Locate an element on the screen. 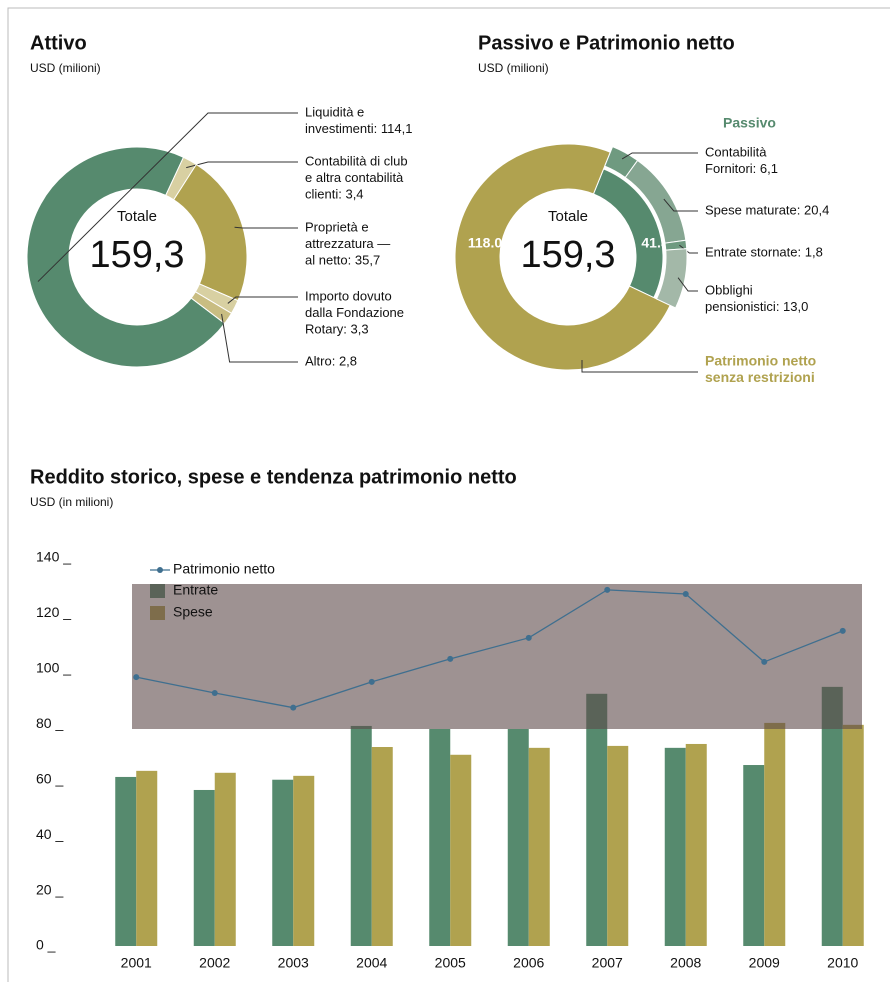 This screenshot has height=982, width=890. x-tick-label: 2003 is located at coordinates (293, 963).